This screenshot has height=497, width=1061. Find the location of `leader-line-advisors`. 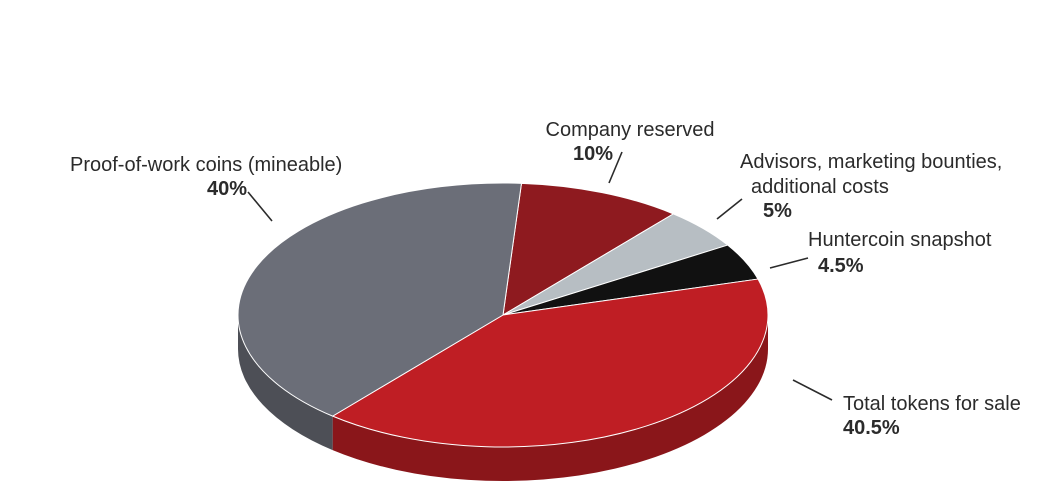

leader-line-advisors is located at coordinates (729, 209).